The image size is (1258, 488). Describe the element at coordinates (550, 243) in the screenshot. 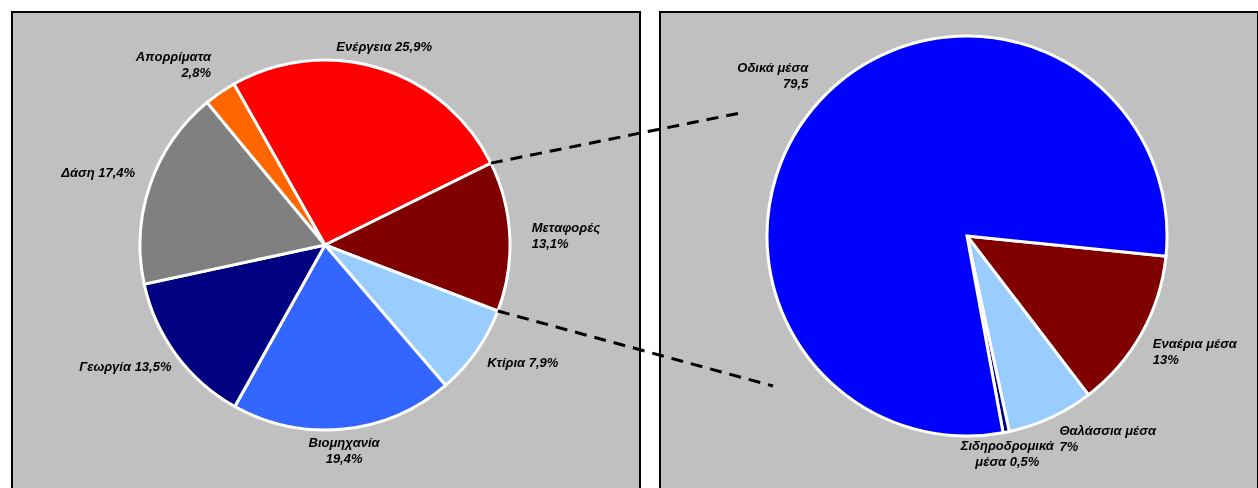

I see `data-label: 13,1%` at that location.